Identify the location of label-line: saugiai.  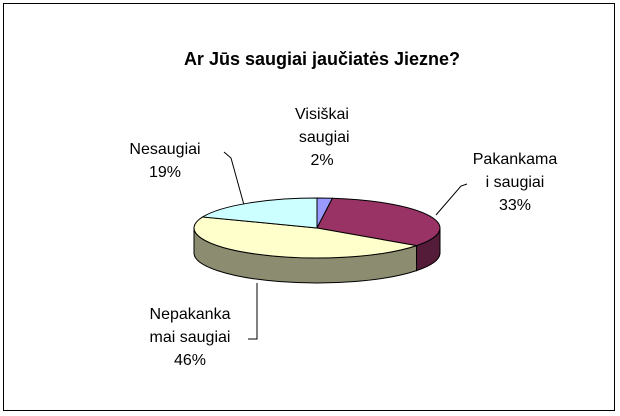
(321, 137).